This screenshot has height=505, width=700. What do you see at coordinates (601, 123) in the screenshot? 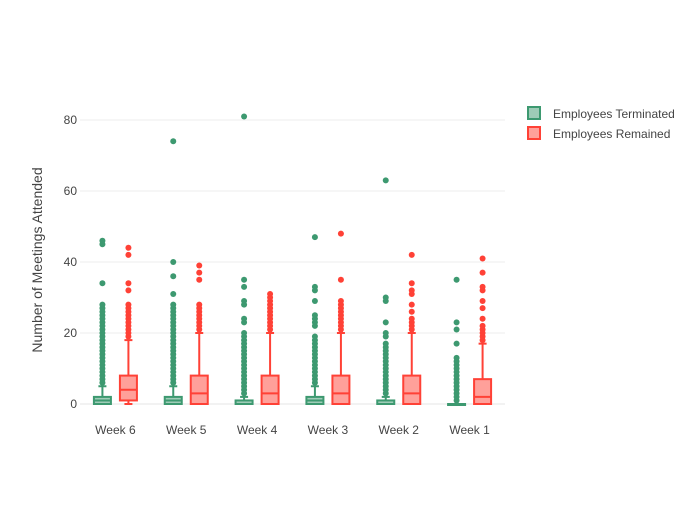
I see `legend: Employees Terminated Employees Remained` at bounding box center [601, 123].